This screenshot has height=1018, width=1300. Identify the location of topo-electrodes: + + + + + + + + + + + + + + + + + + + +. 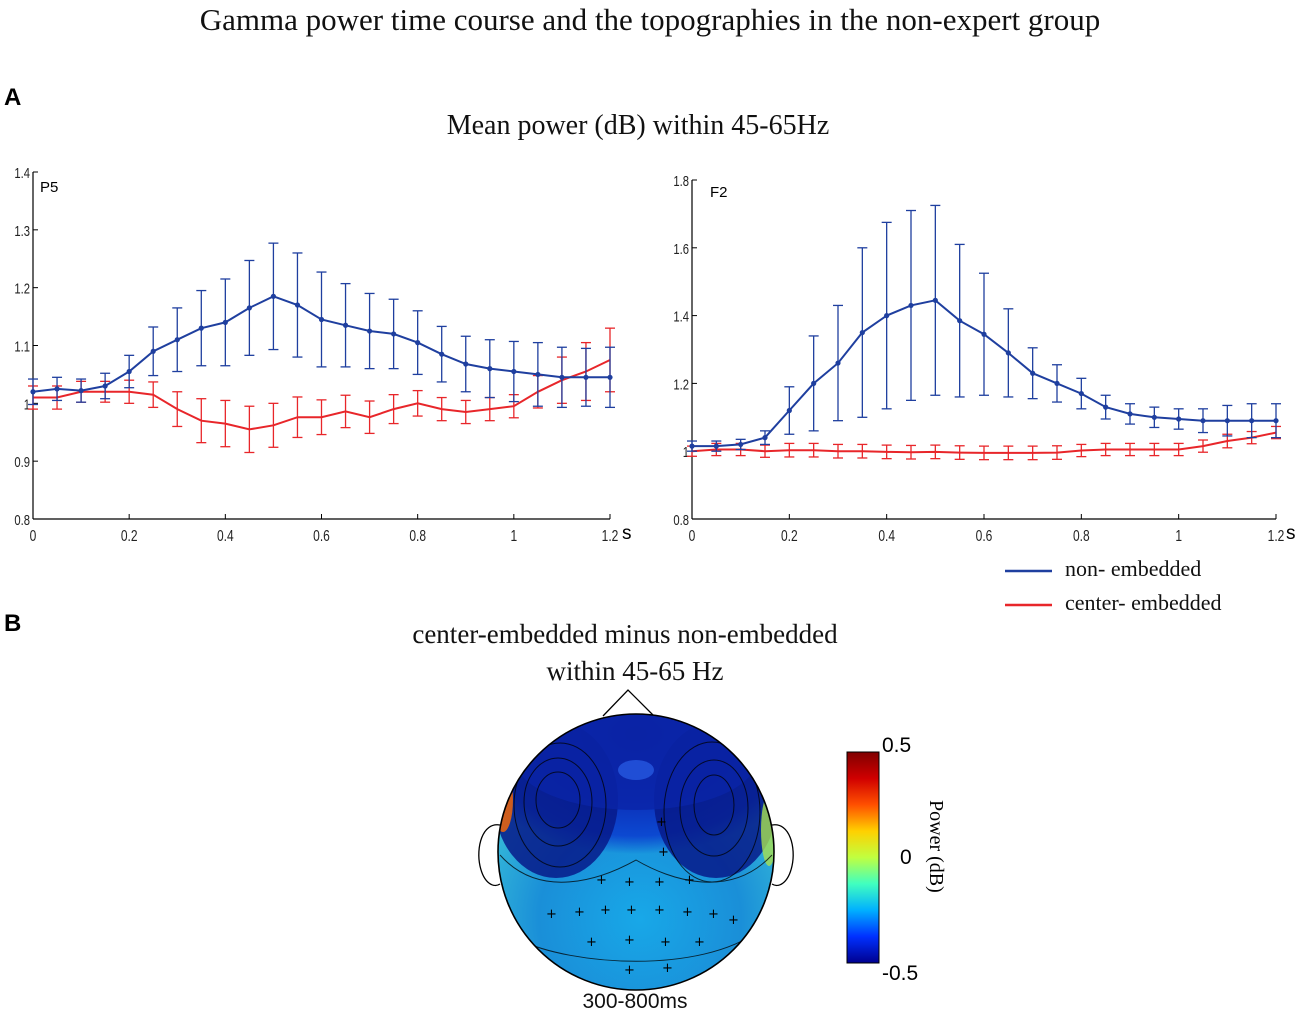
(642, 896).